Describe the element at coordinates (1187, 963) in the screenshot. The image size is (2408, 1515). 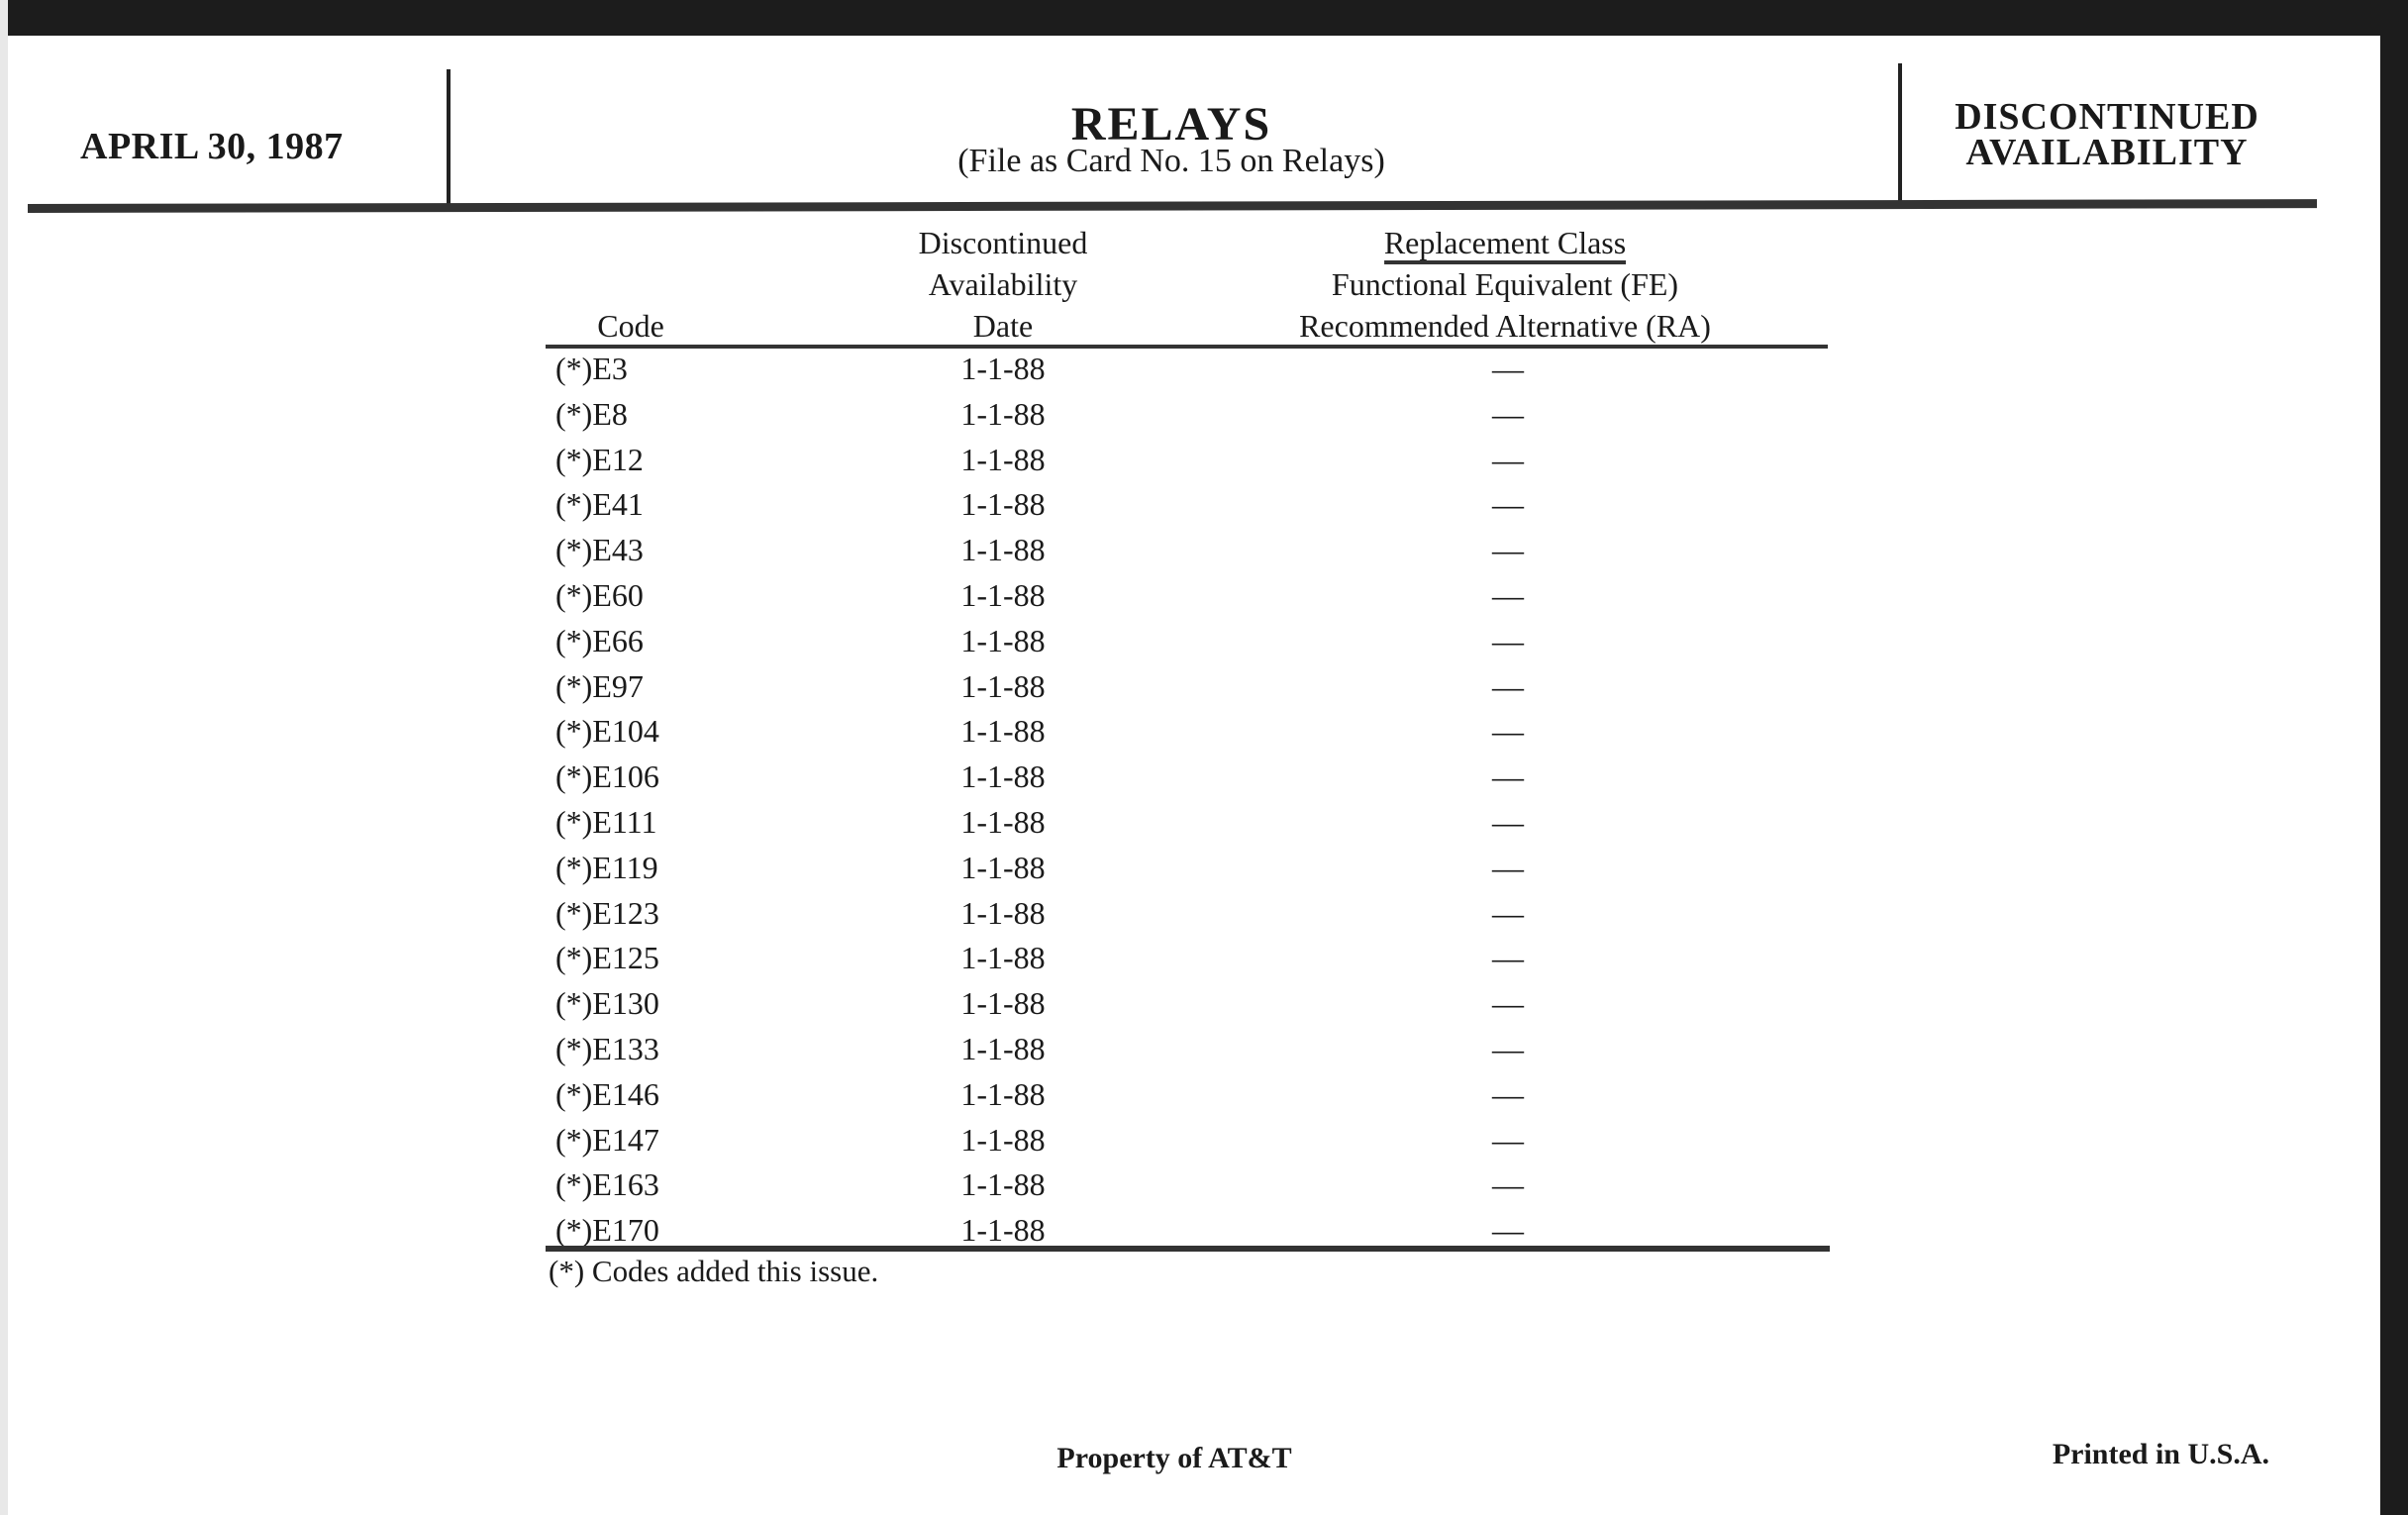
I see `table-row: (*)E125 1-1-88 —` at that location.